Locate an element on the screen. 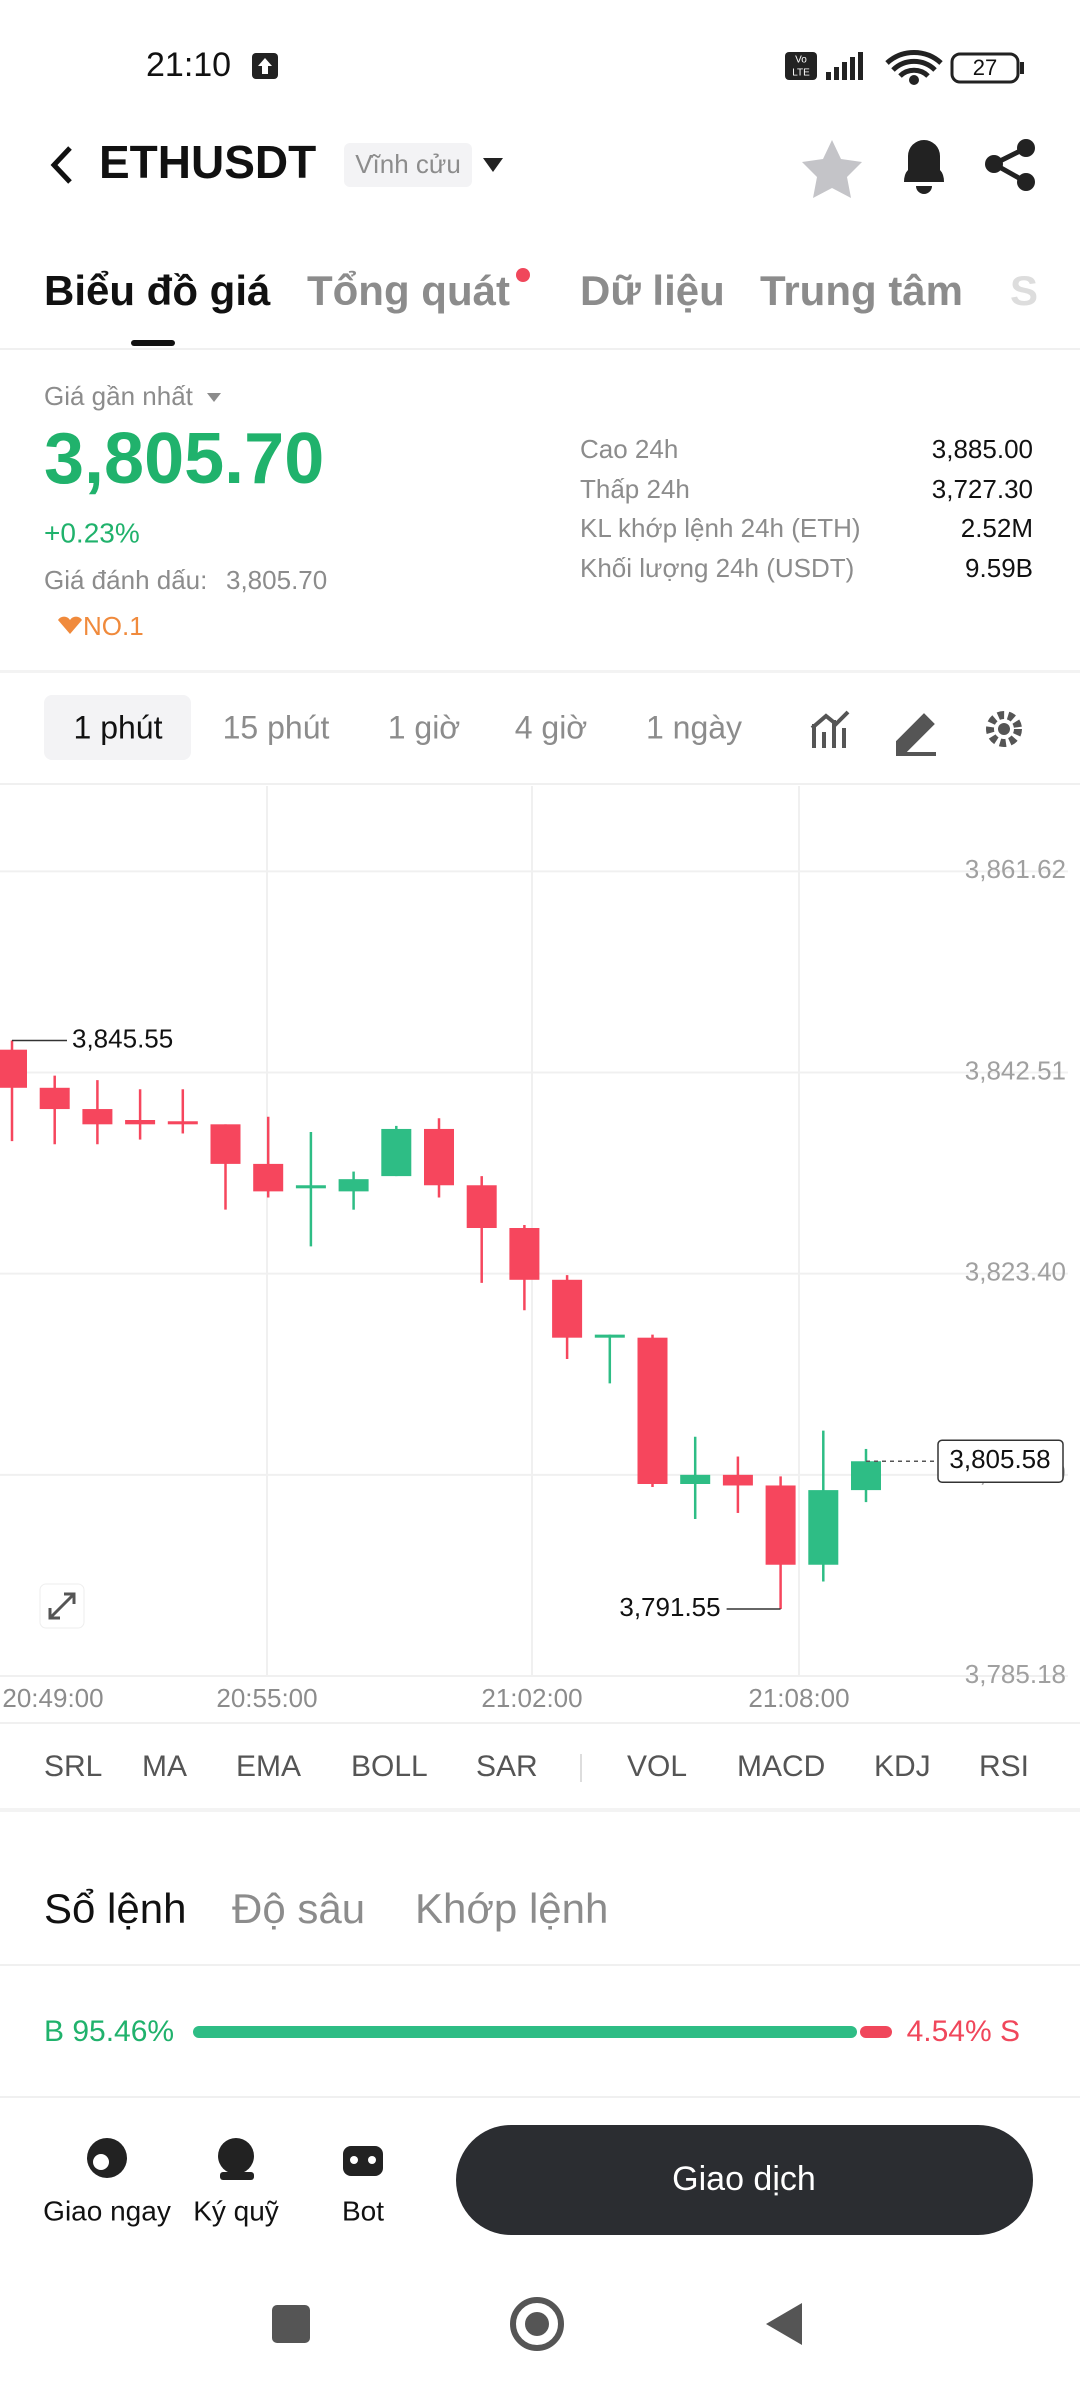  low-label: 3,791.55 is located at coordinates (669, 1607).